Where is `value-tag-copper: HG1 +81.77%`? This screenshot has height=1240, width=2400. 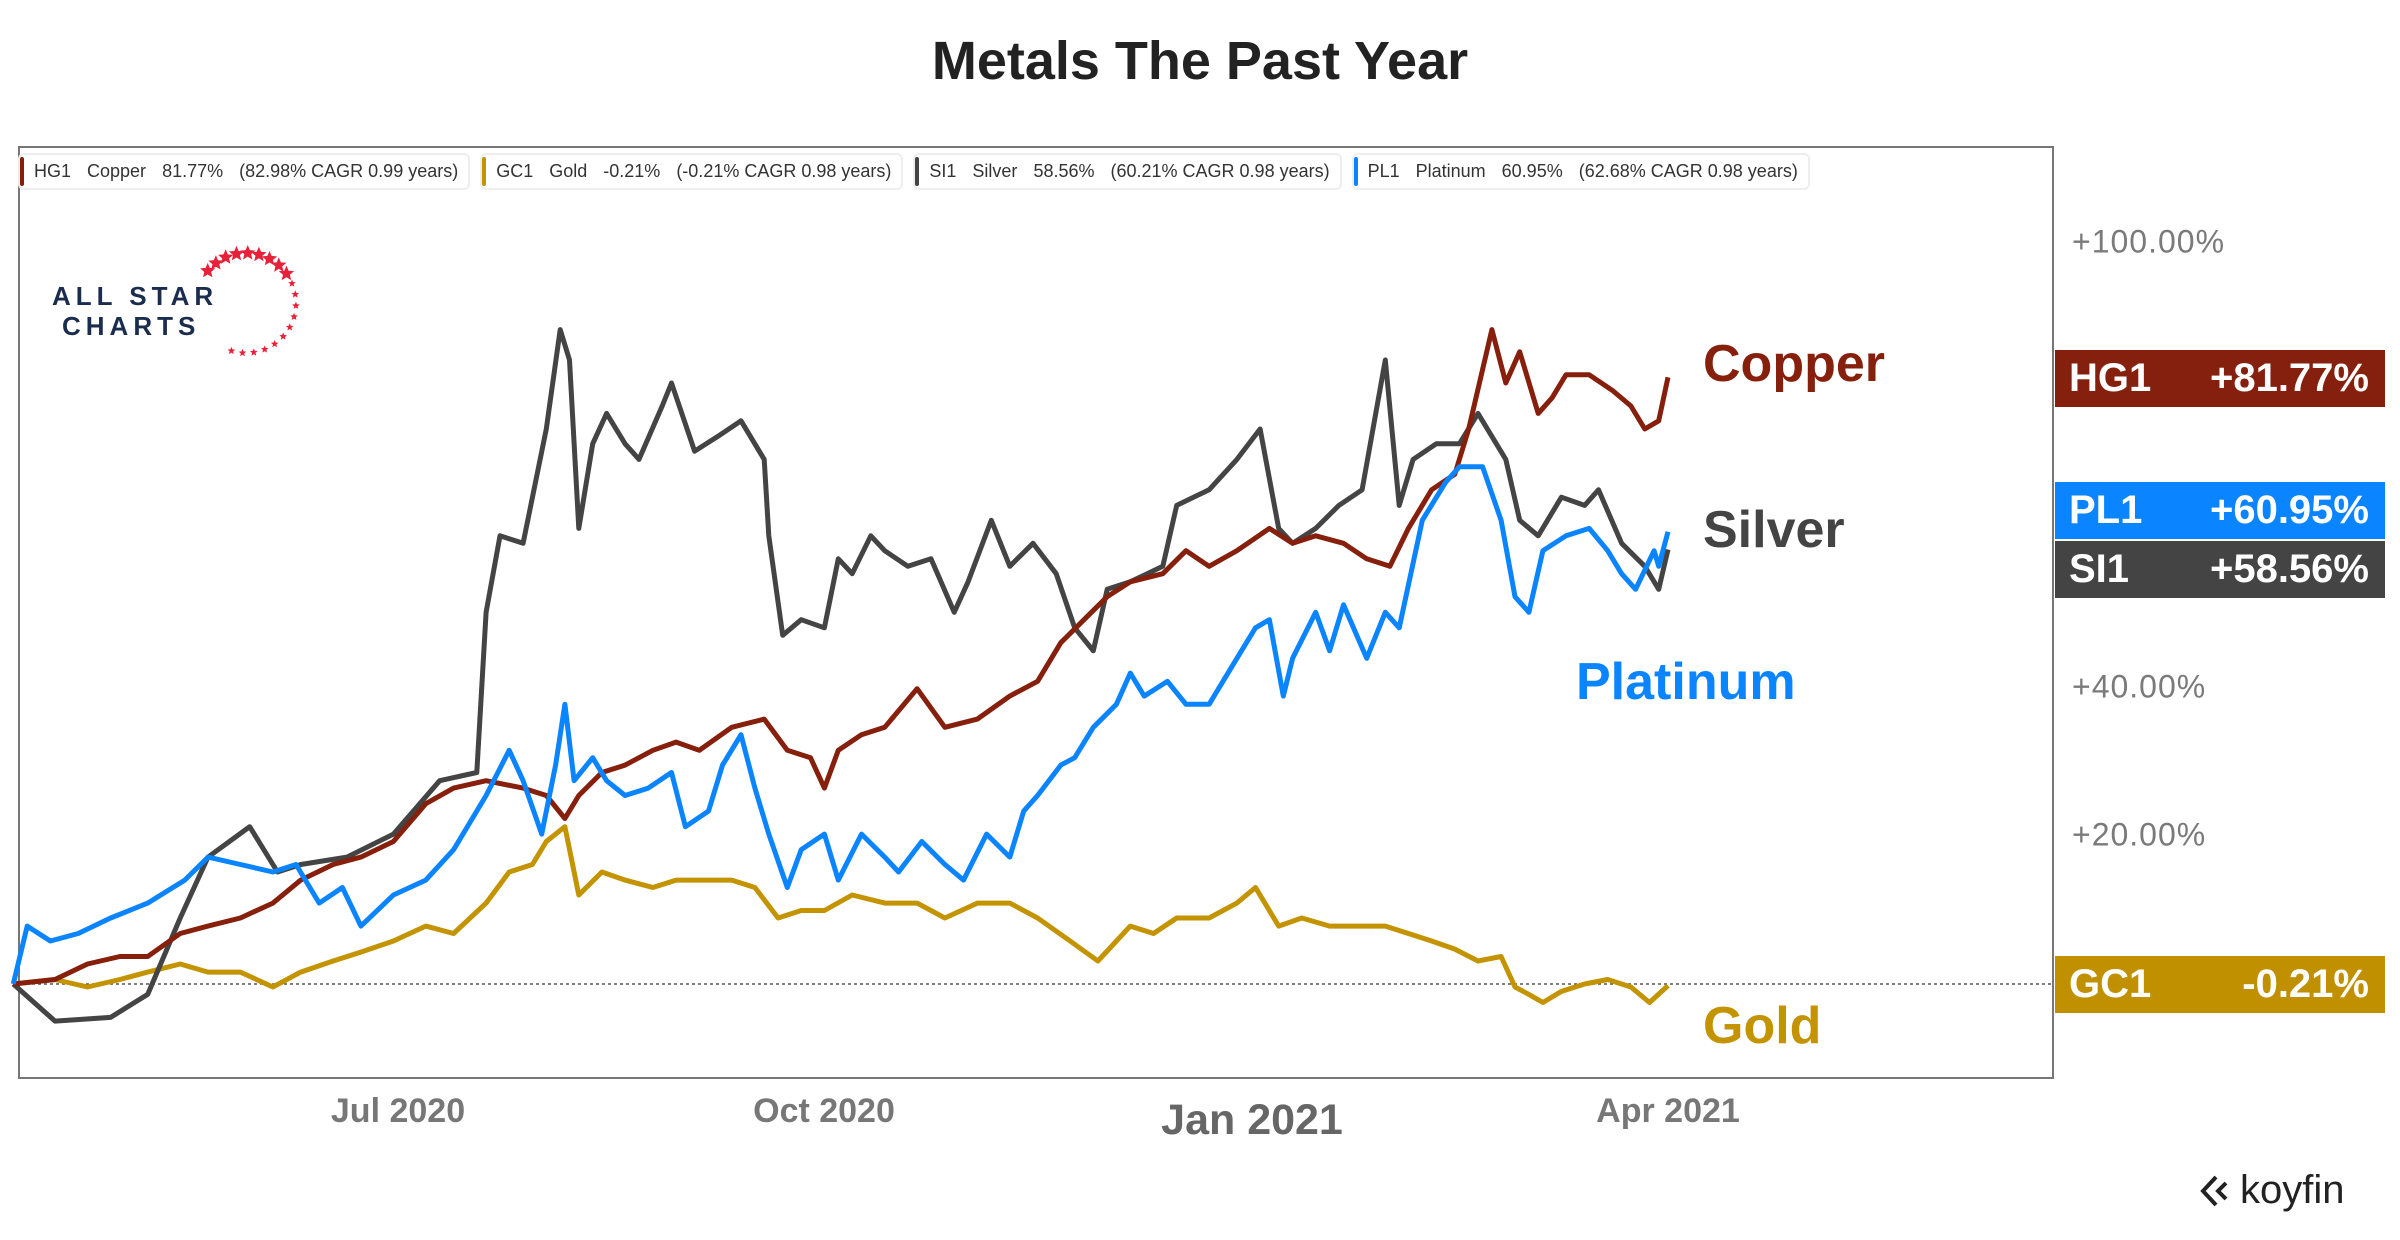
value-tag-copper: HG1 +81.77% is located at coordinates (2220, 378).